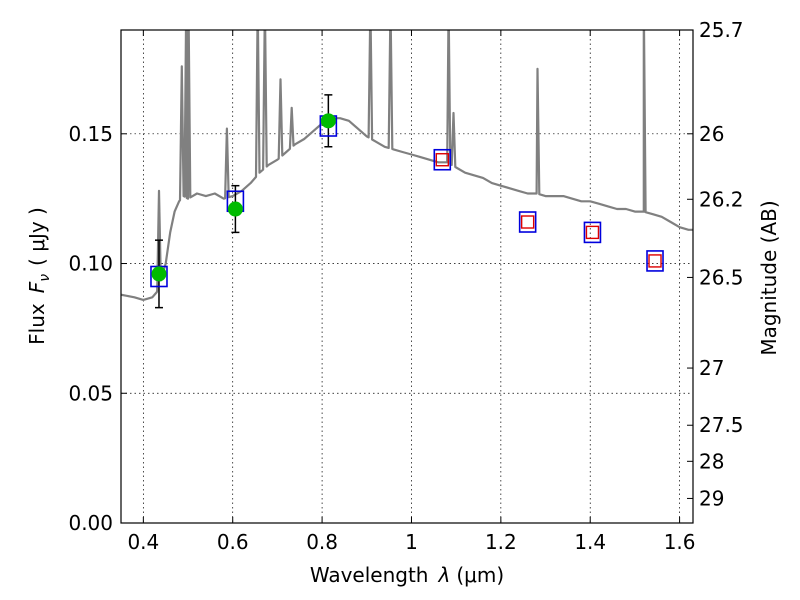  Describe the element at coordinates (90, 134) in the screenshot. I see `y-tick-label: 0.15` at that location.